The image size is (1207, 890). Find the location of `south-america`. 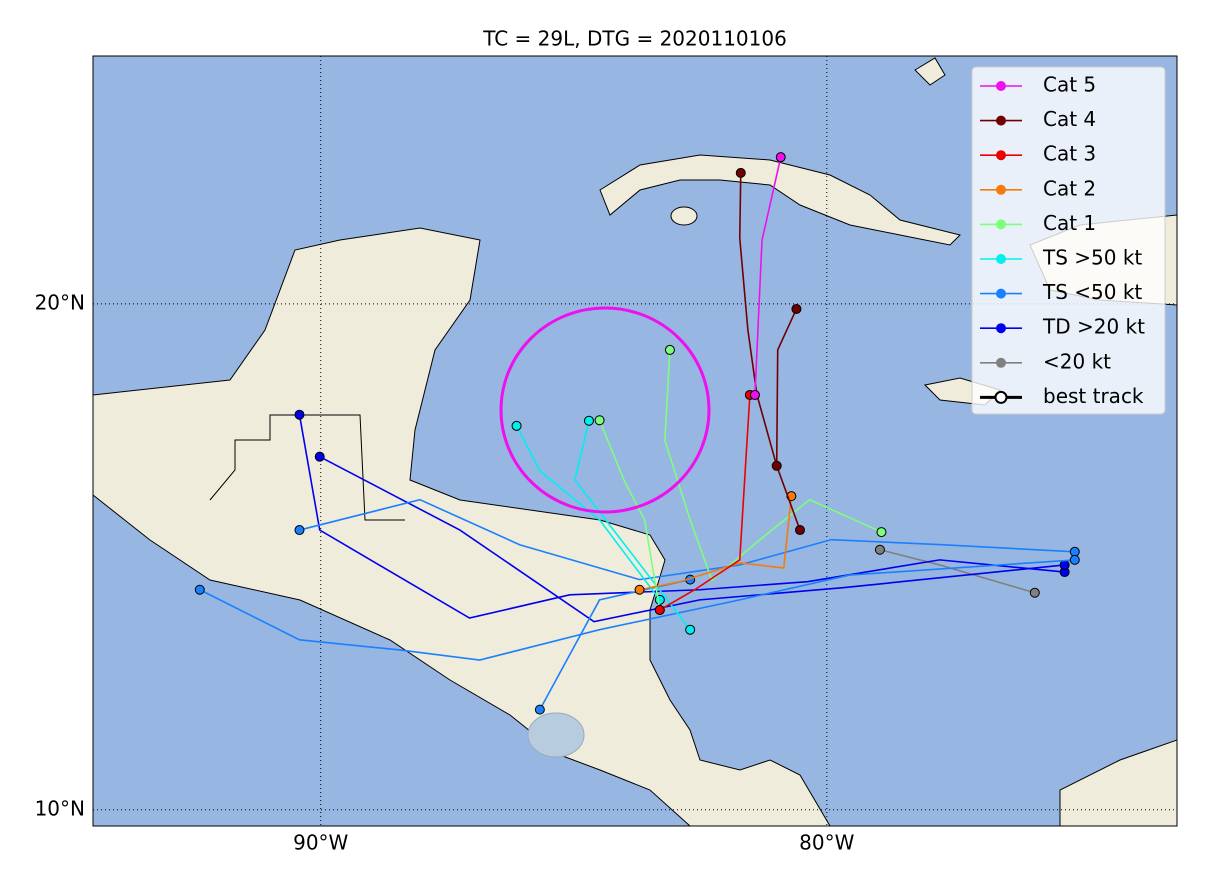

south-america is located at coordinates (1118, 782).